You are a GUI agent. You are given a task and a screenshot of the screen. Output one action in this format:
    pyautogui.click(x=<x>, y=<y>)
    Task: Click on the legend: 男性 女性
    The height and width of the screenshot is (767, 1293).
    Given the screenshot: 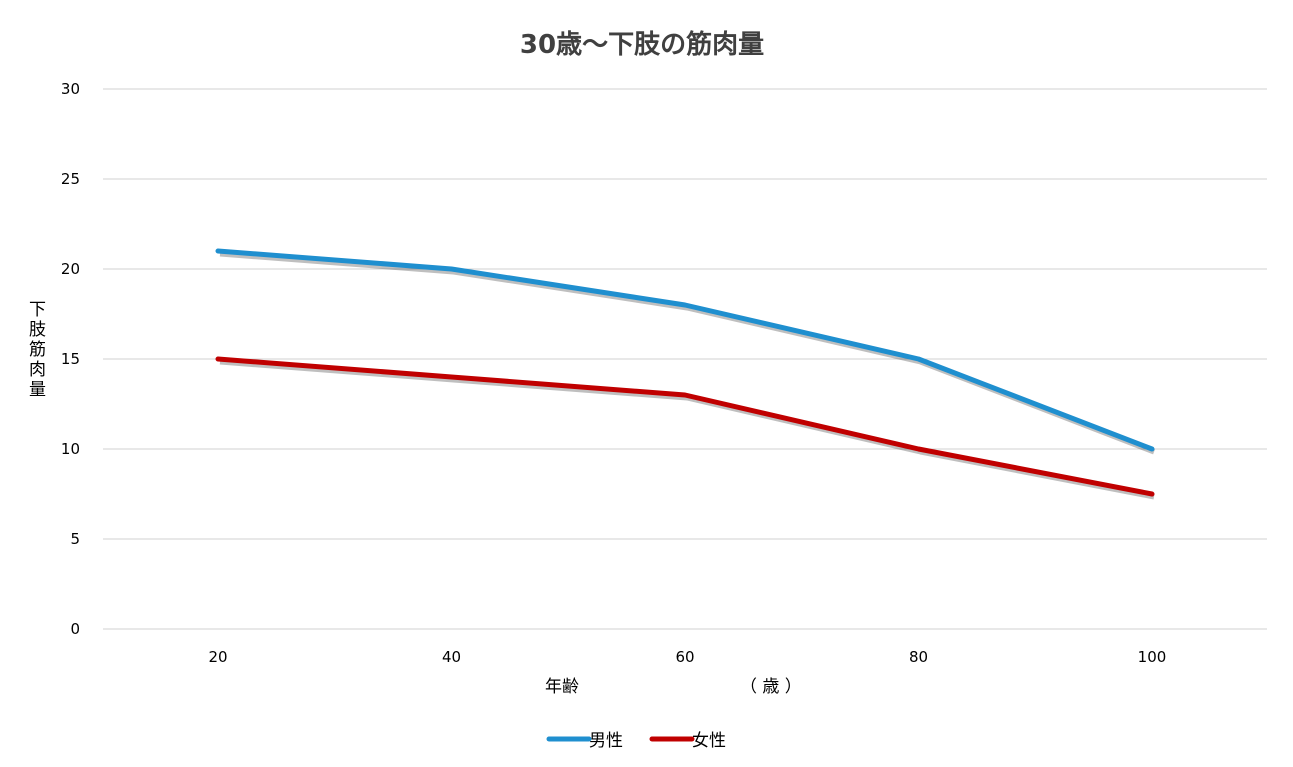 What is the action you would take?
    pyautogui.click(x=636, y=741)
    